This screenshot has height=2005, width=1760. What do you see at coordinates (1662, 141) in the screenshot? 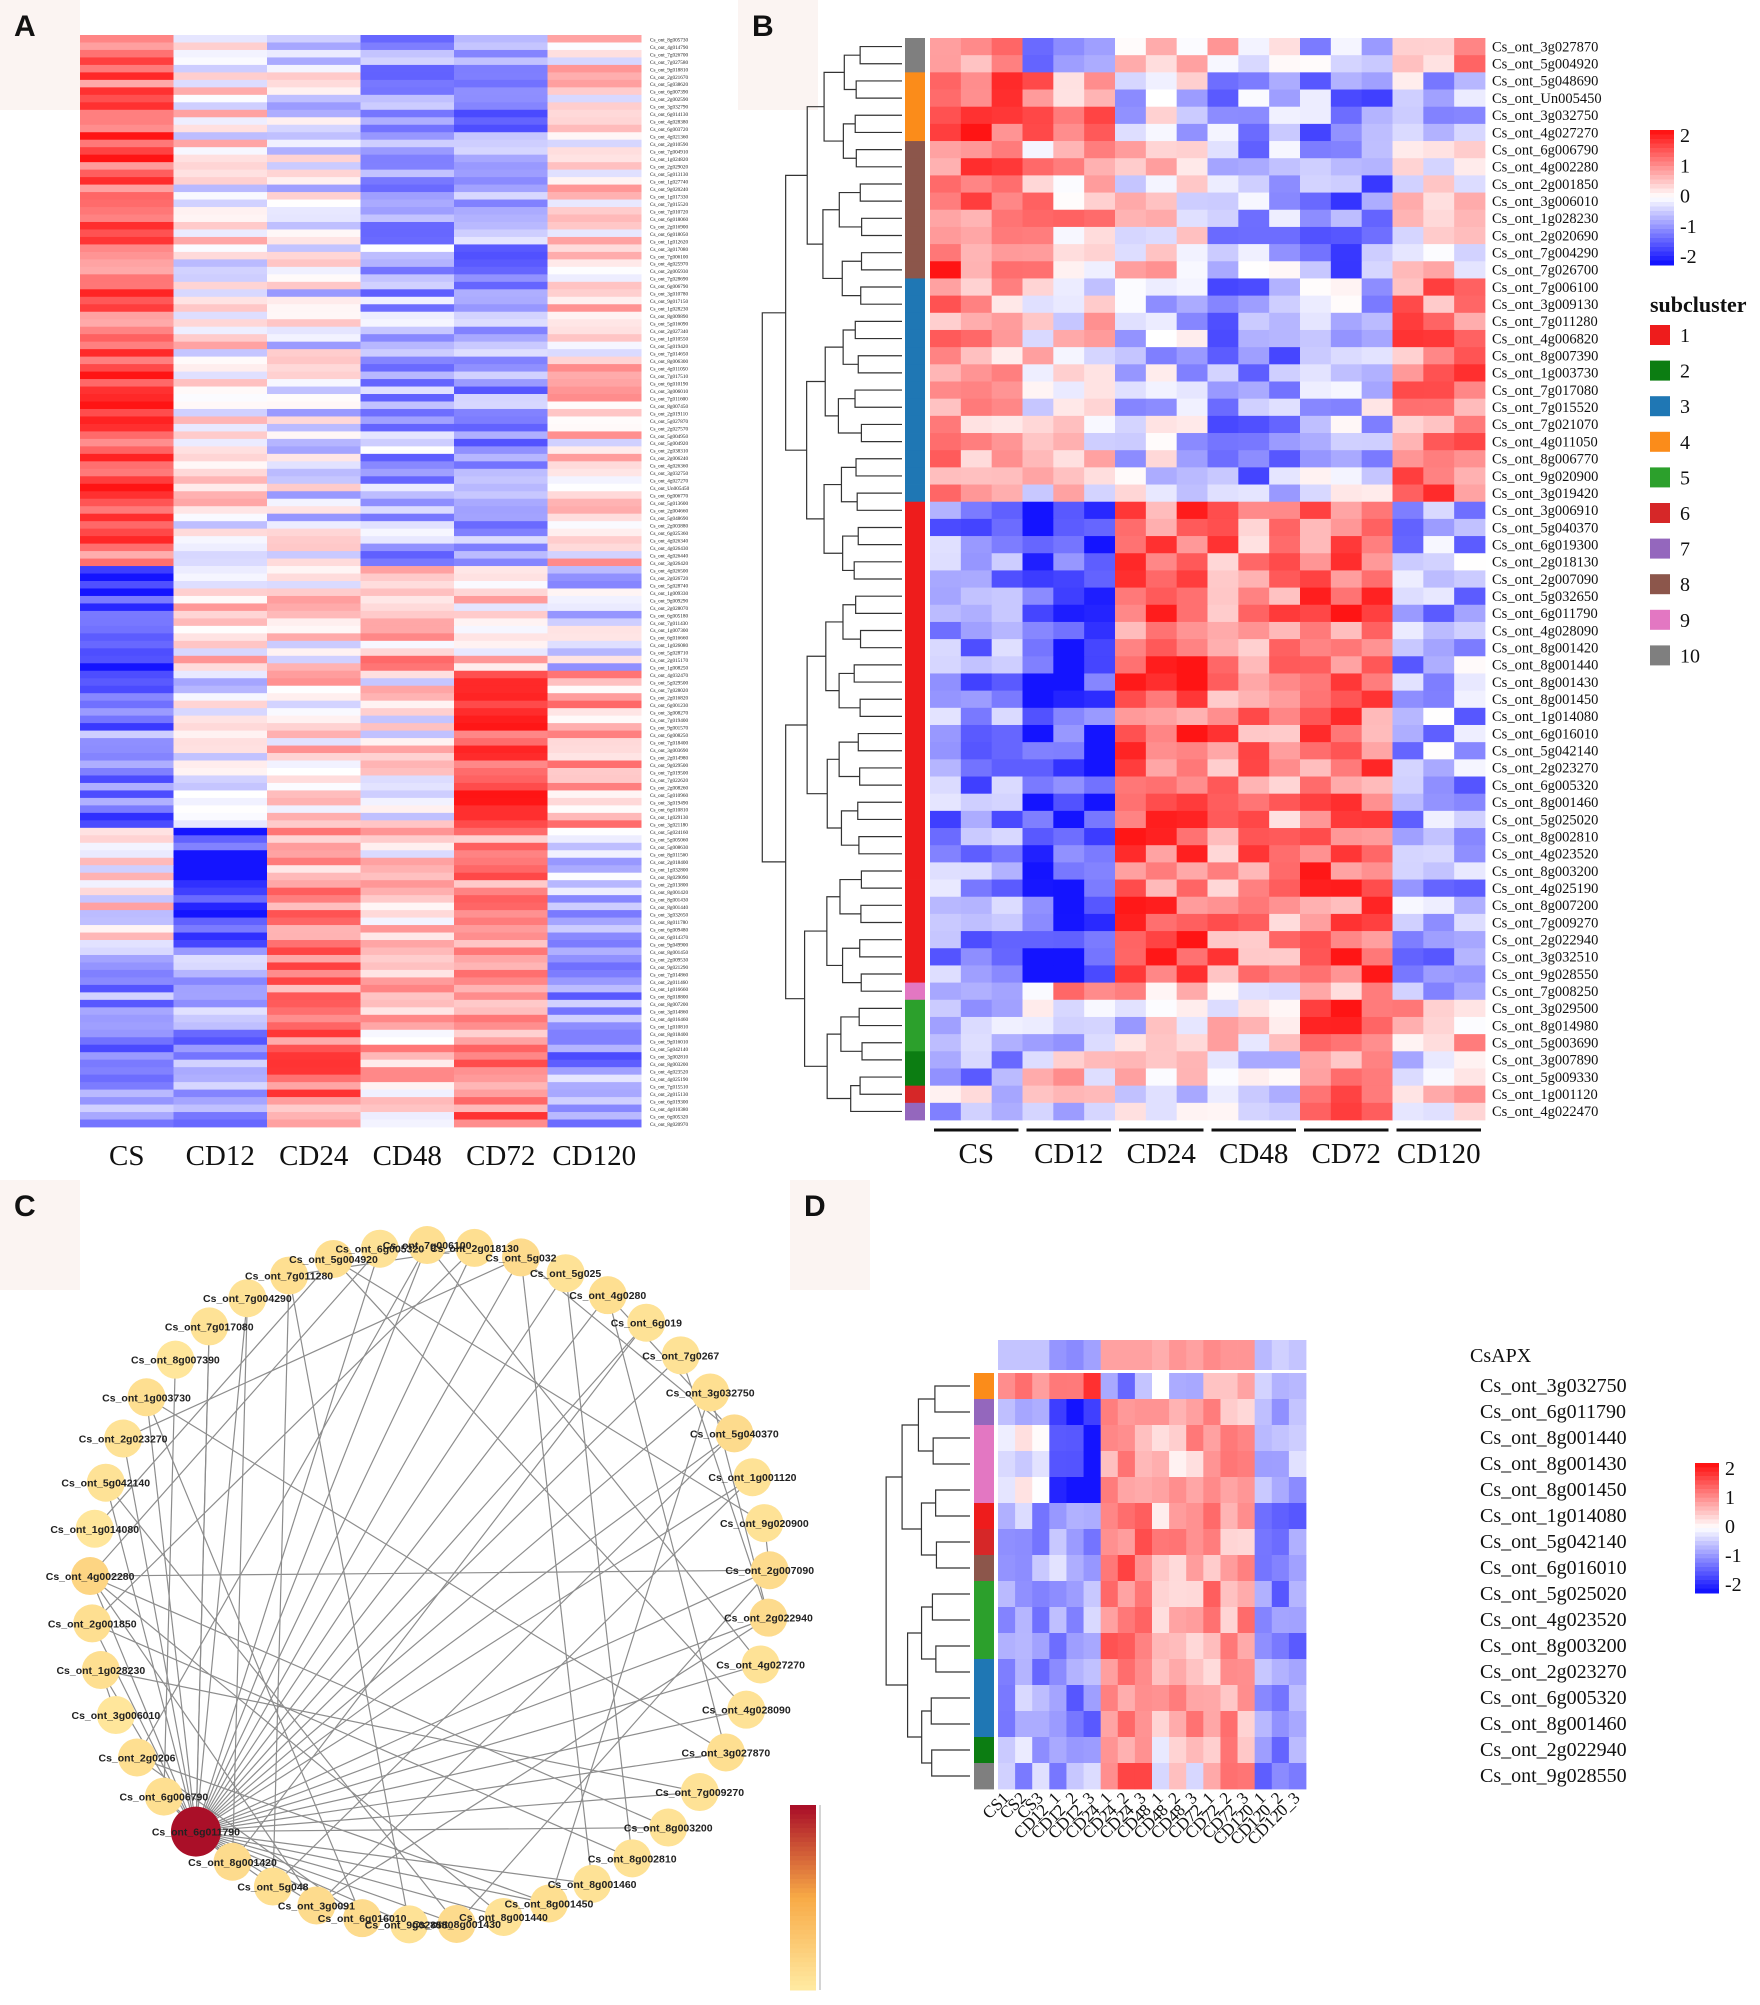
I see `colorbar-step` at bounding box center [1662, 141].